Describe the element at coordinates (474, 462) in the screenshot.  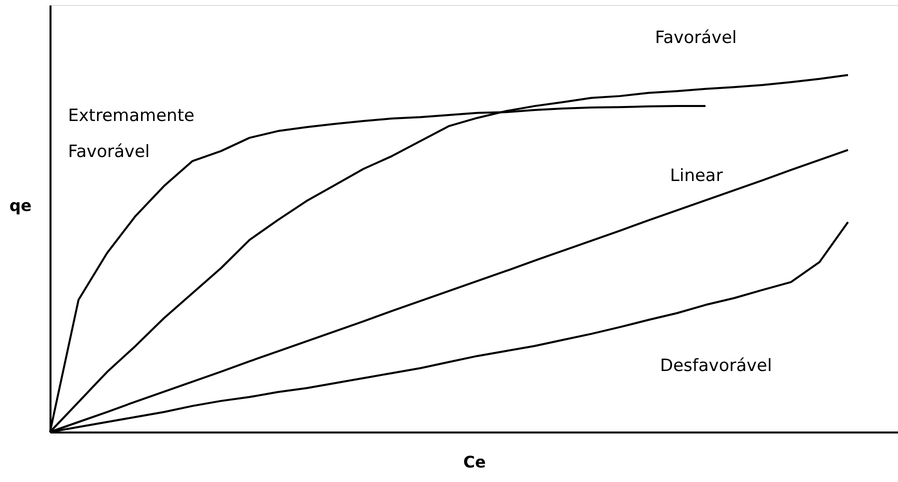
I see `x-axis-title: Ce` at that location.